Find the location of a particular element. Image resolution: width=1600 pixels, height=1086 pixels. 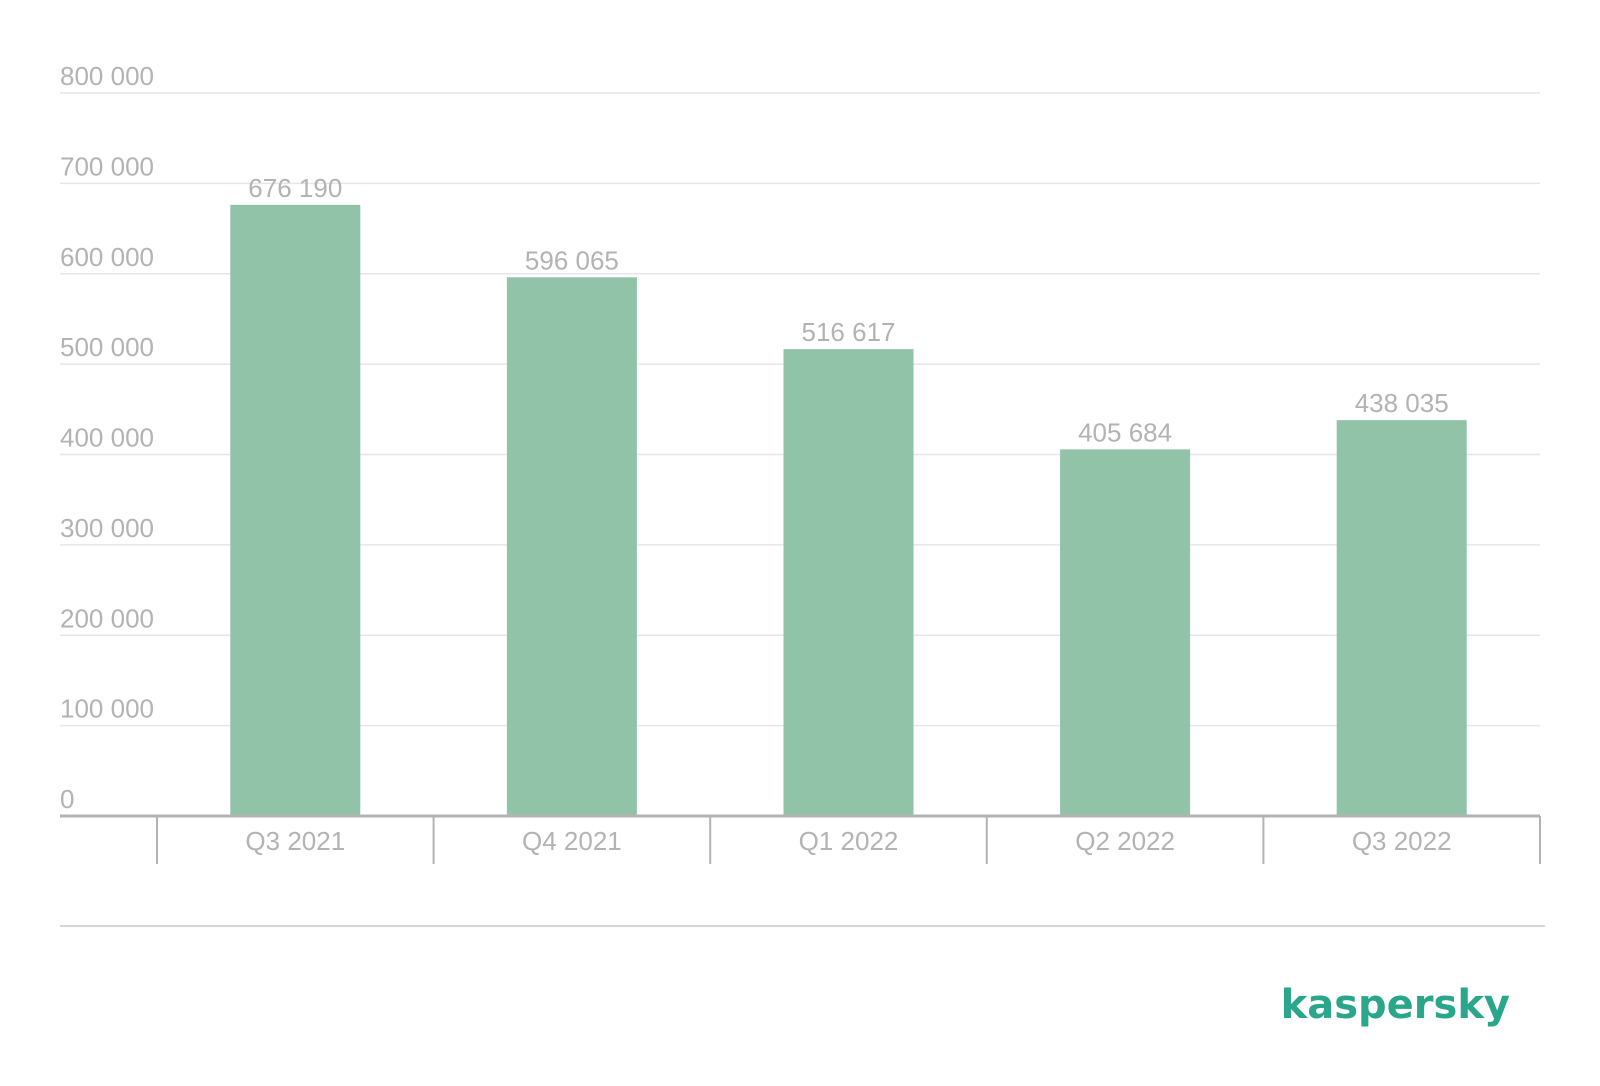

y-tick-label: 800 000 is located at coordinates (107, 76).